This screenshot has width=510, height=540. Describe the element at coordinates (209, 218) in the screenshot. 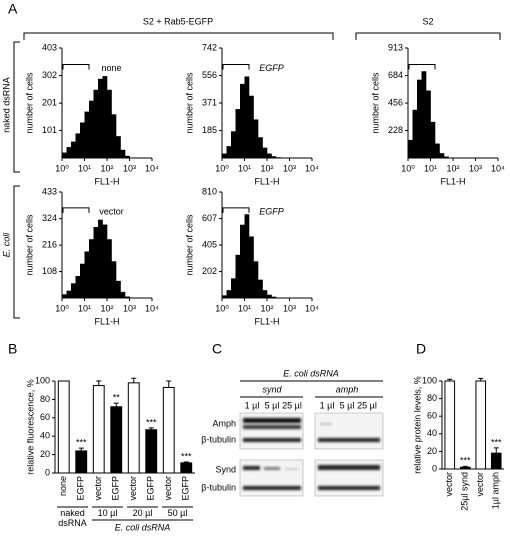

I see `y-tick-label: 607` at that location.